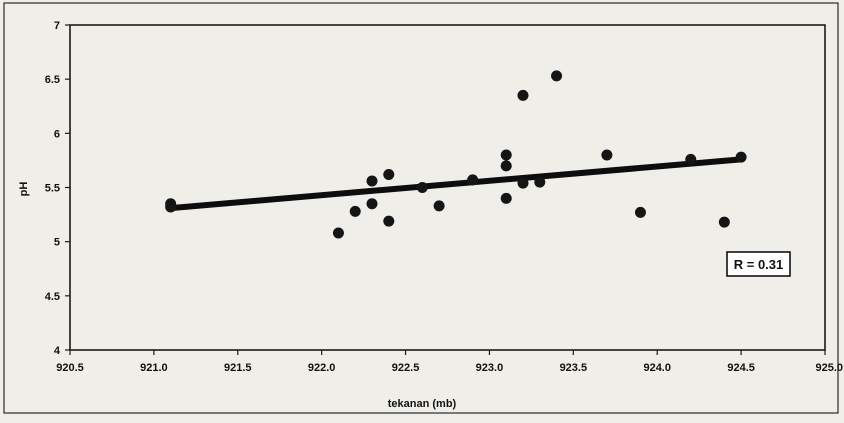  What do you see at coordinates (456, 184) in the screenshot?
I see `trend-line` at bounding box center [456, 184].